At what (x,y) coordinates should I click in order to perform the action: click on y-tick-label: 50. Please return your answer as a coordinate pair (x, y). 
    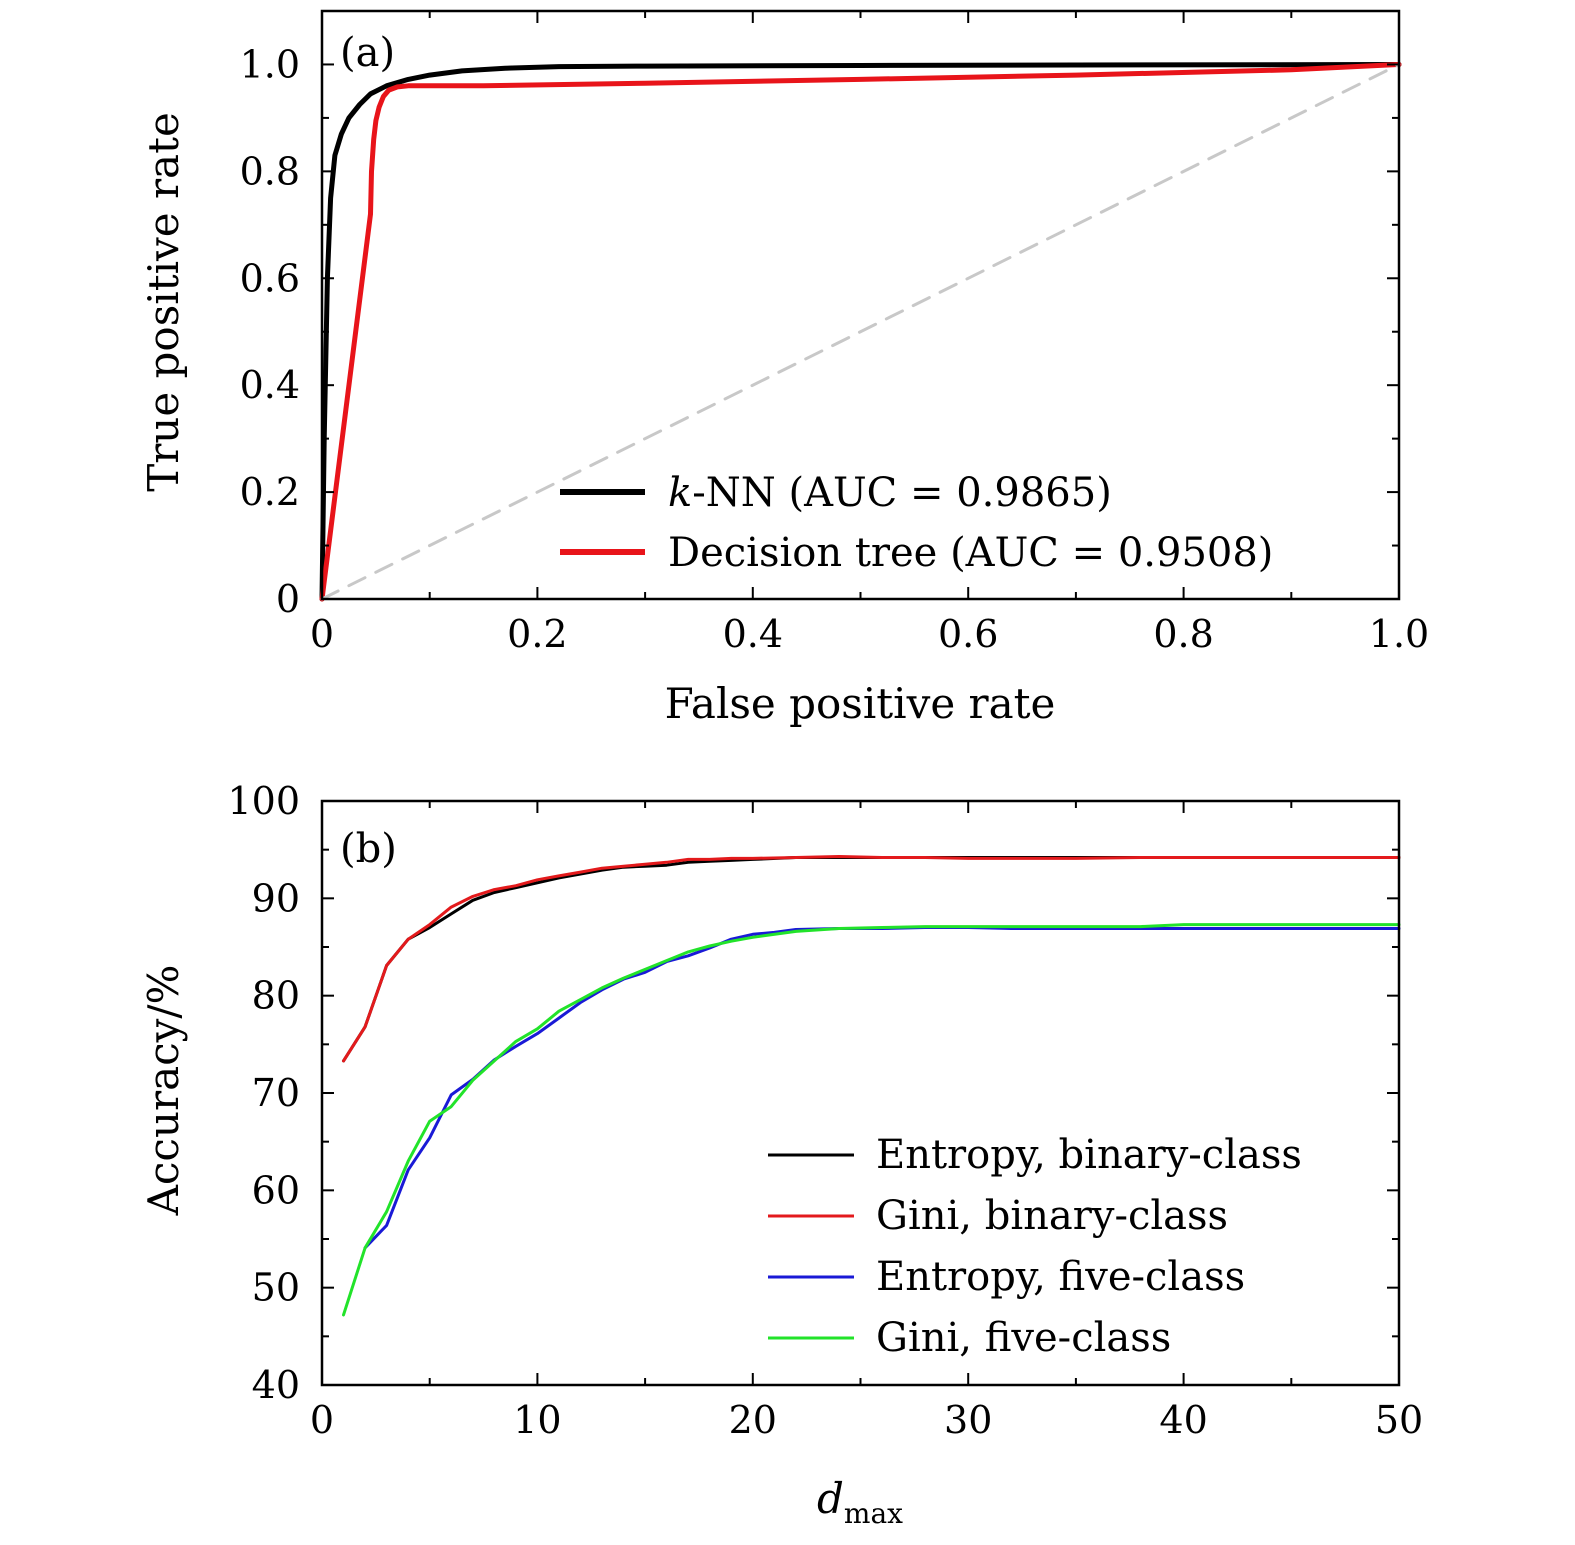
    Looking at the image, I should click on (276, 1288).